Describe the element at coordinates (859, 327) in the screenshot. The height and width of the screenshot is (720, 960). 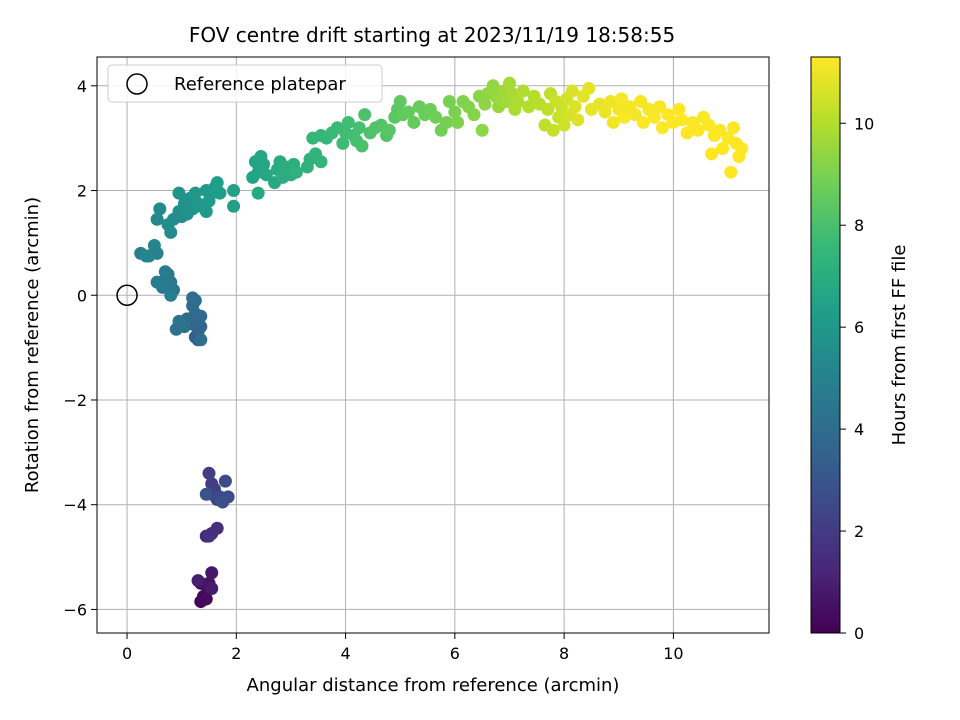
I see `colorbar-tick-label: 6` at that location.